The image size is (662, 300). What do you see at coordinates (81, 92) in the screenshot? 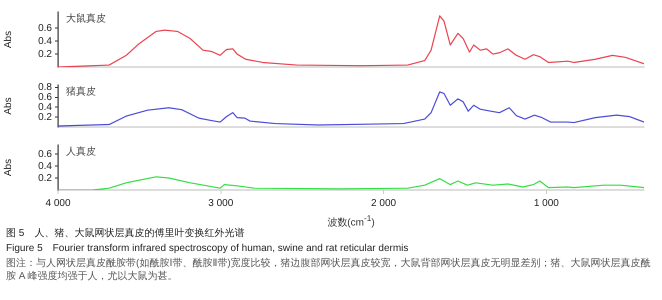
I see `annotation: 猪真皮` at bounding box center [81, 92].